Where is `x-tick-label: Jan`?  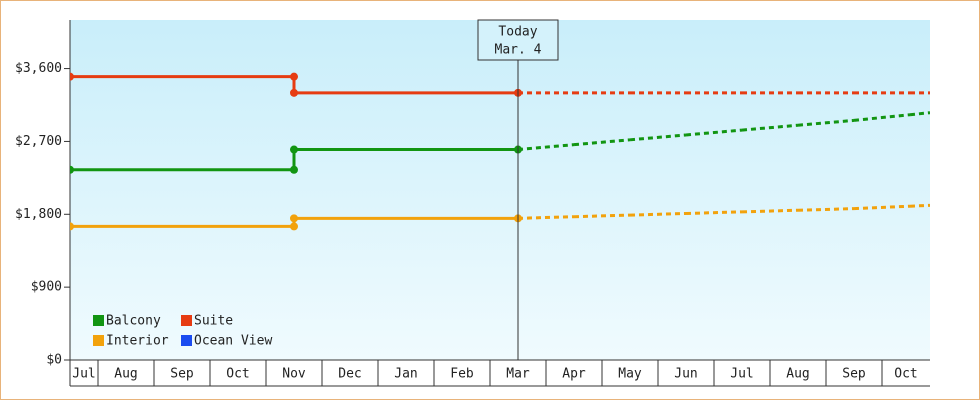 x-tick-label: Jan is located at coordinates (405, 374).